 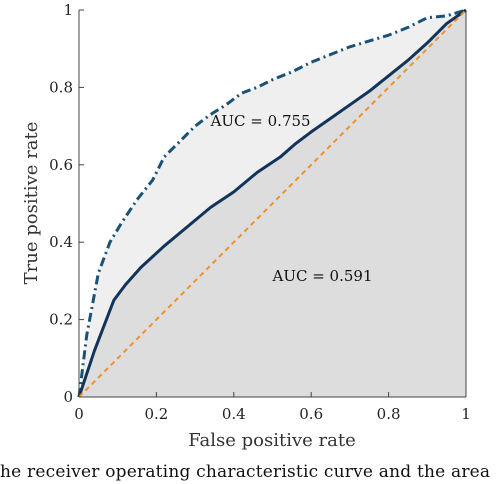 What do you see at coordinates (79, 414) in the screenshot?
I see `x-tick-label: 0` at bounding box center [79, 414].